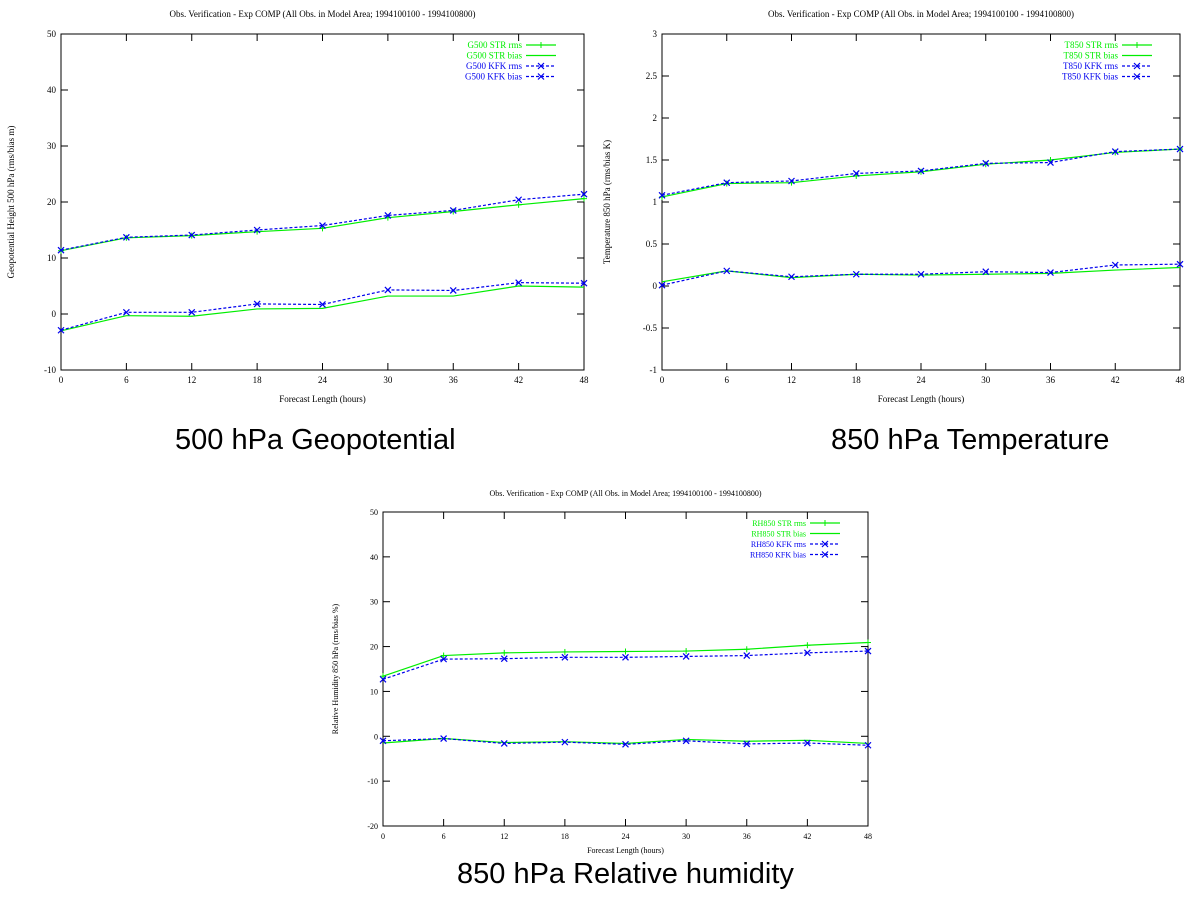 This screenshot has height=899, width=1188. I want to click on y-tick-label: 0.5, so click(652, 244).